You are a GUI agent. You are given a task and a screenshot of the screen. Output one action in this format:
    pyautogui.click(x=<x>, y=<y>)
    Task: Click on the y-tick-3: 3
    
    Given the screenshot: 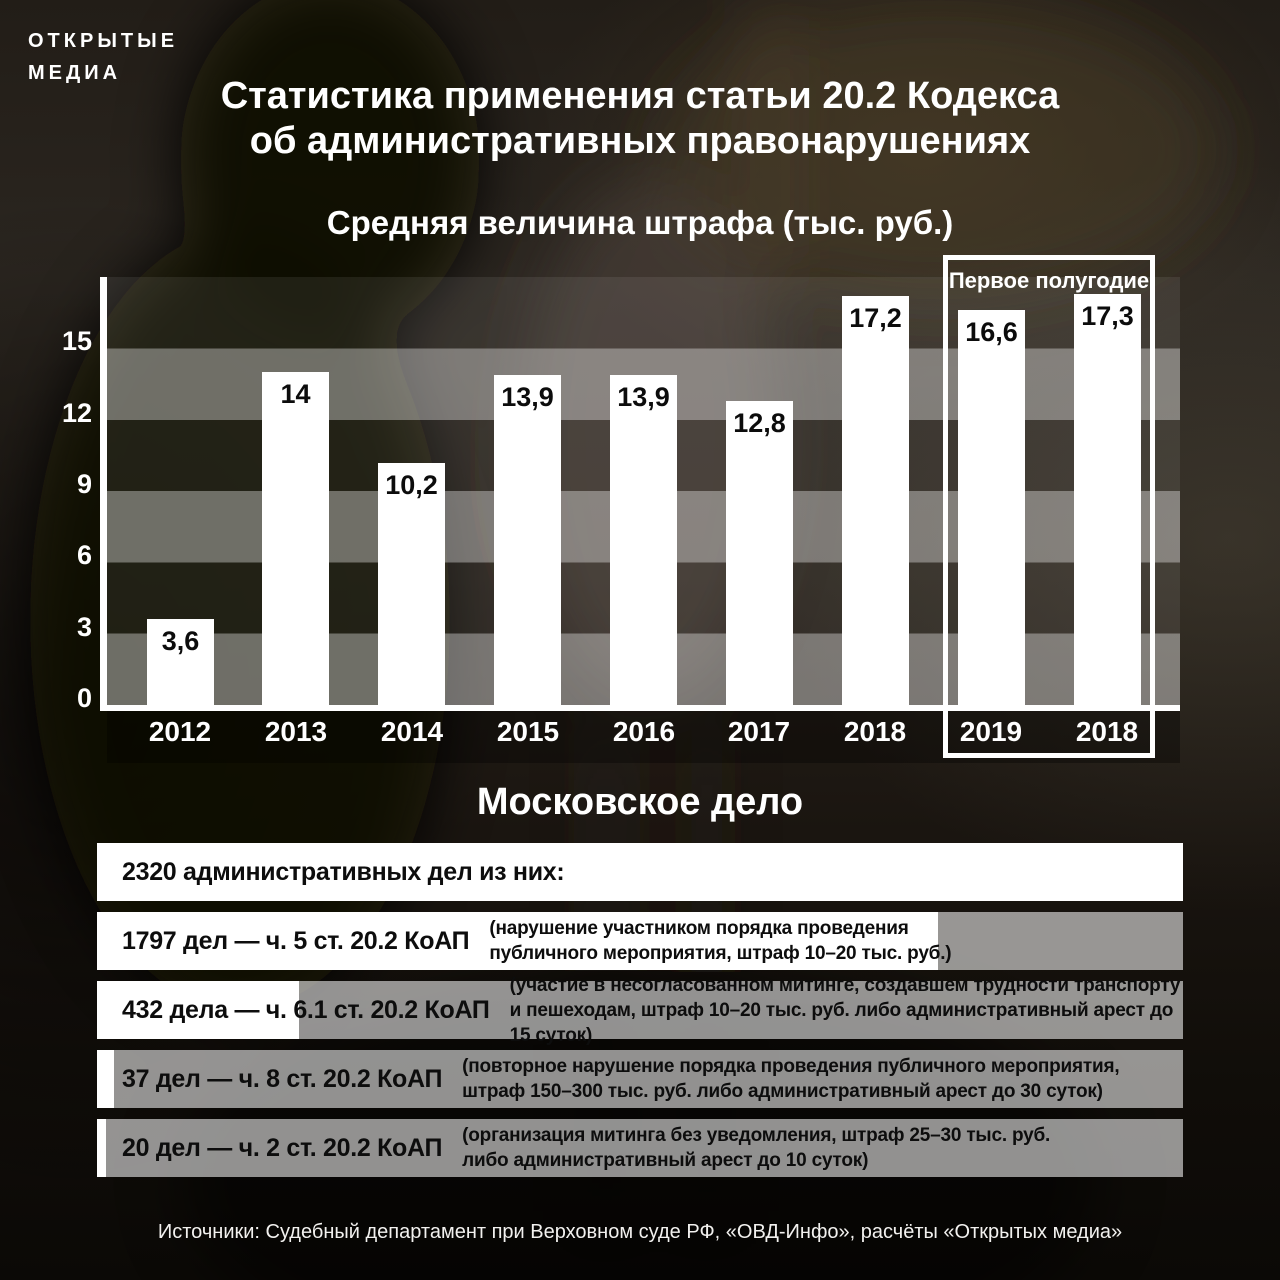 What is the action you would take?
    pyautogui.click(x=84, y=627)
    